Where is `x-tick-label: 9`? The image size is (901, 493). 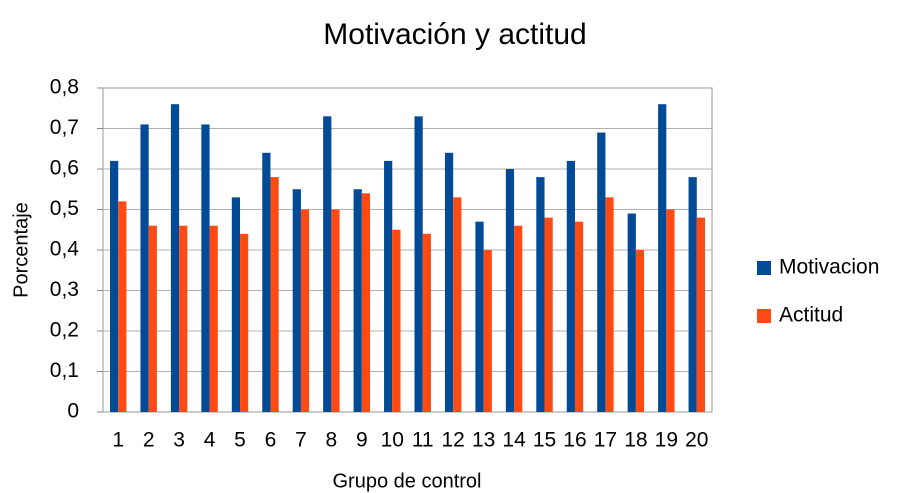 x-tick-label: 9 is located at coordinates (362, 440).